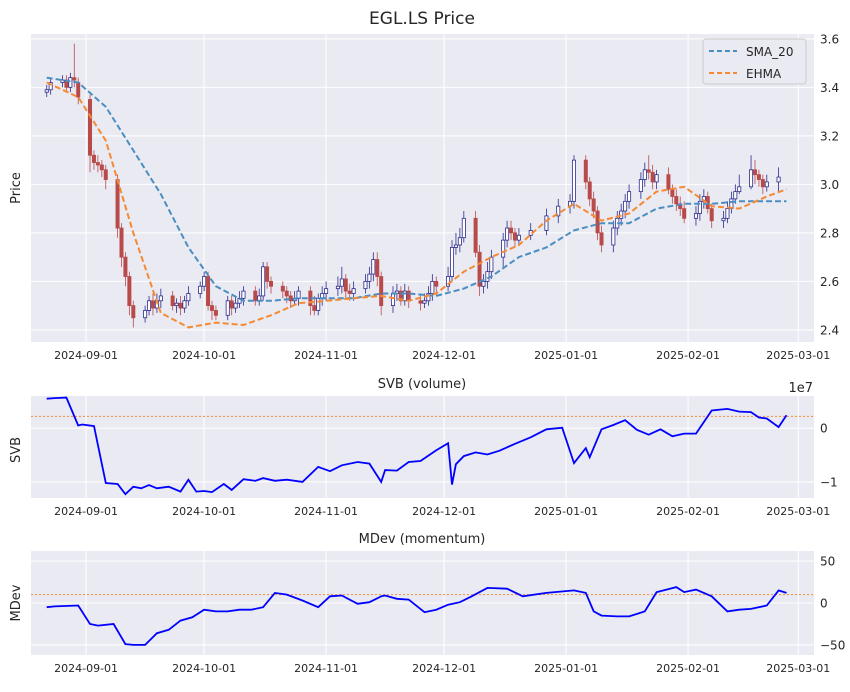 The height and width of the screenshot is (692, 850). Describe the element at coordinates (829, 330) in the screenshot. I see `y-tick-label: 2.4` at that location.